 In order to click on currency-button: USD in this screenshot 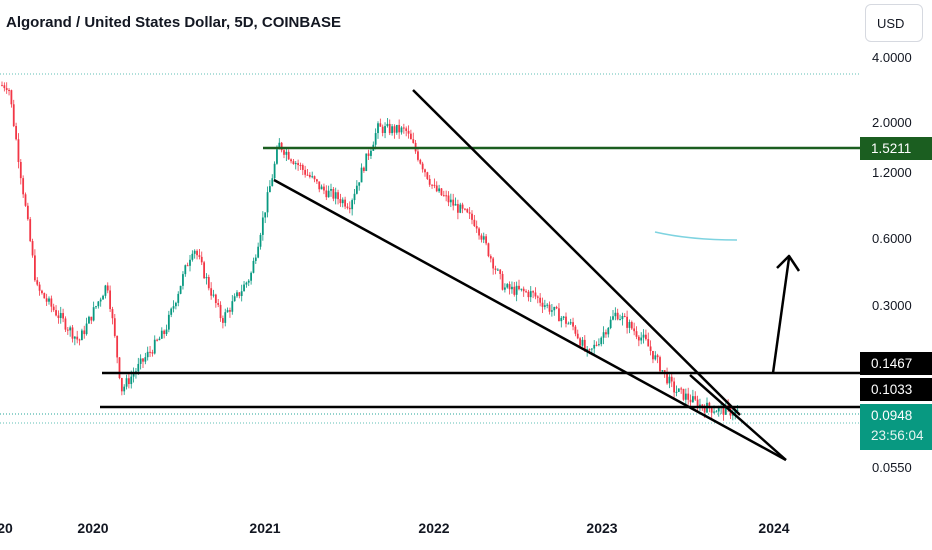, I will do `click(894, 23)`.